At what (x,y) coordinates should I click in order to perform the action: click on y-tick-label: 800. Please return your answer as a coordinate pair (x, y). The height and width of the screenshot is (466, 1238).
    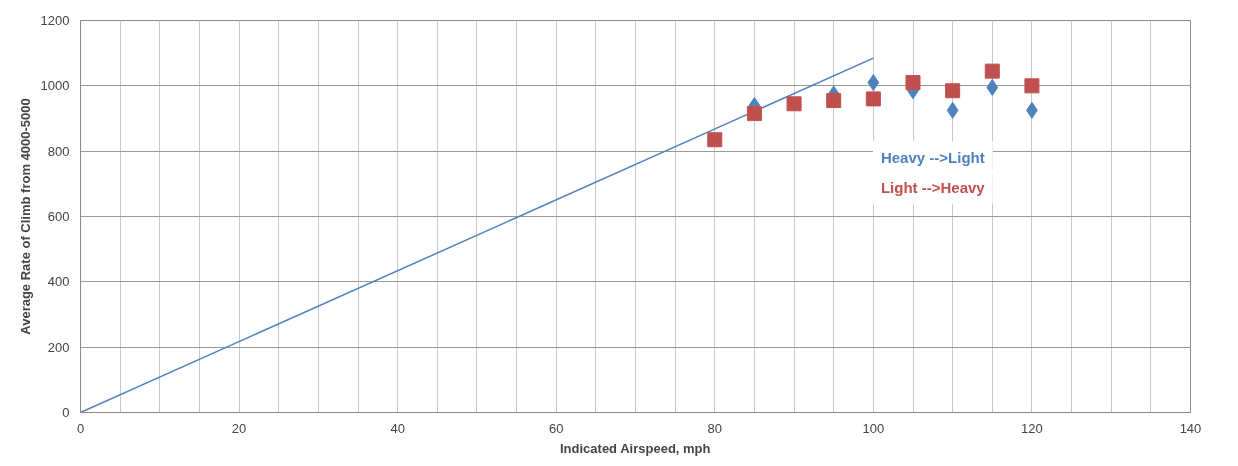
    Looking at the image, I should click on (58, 151).